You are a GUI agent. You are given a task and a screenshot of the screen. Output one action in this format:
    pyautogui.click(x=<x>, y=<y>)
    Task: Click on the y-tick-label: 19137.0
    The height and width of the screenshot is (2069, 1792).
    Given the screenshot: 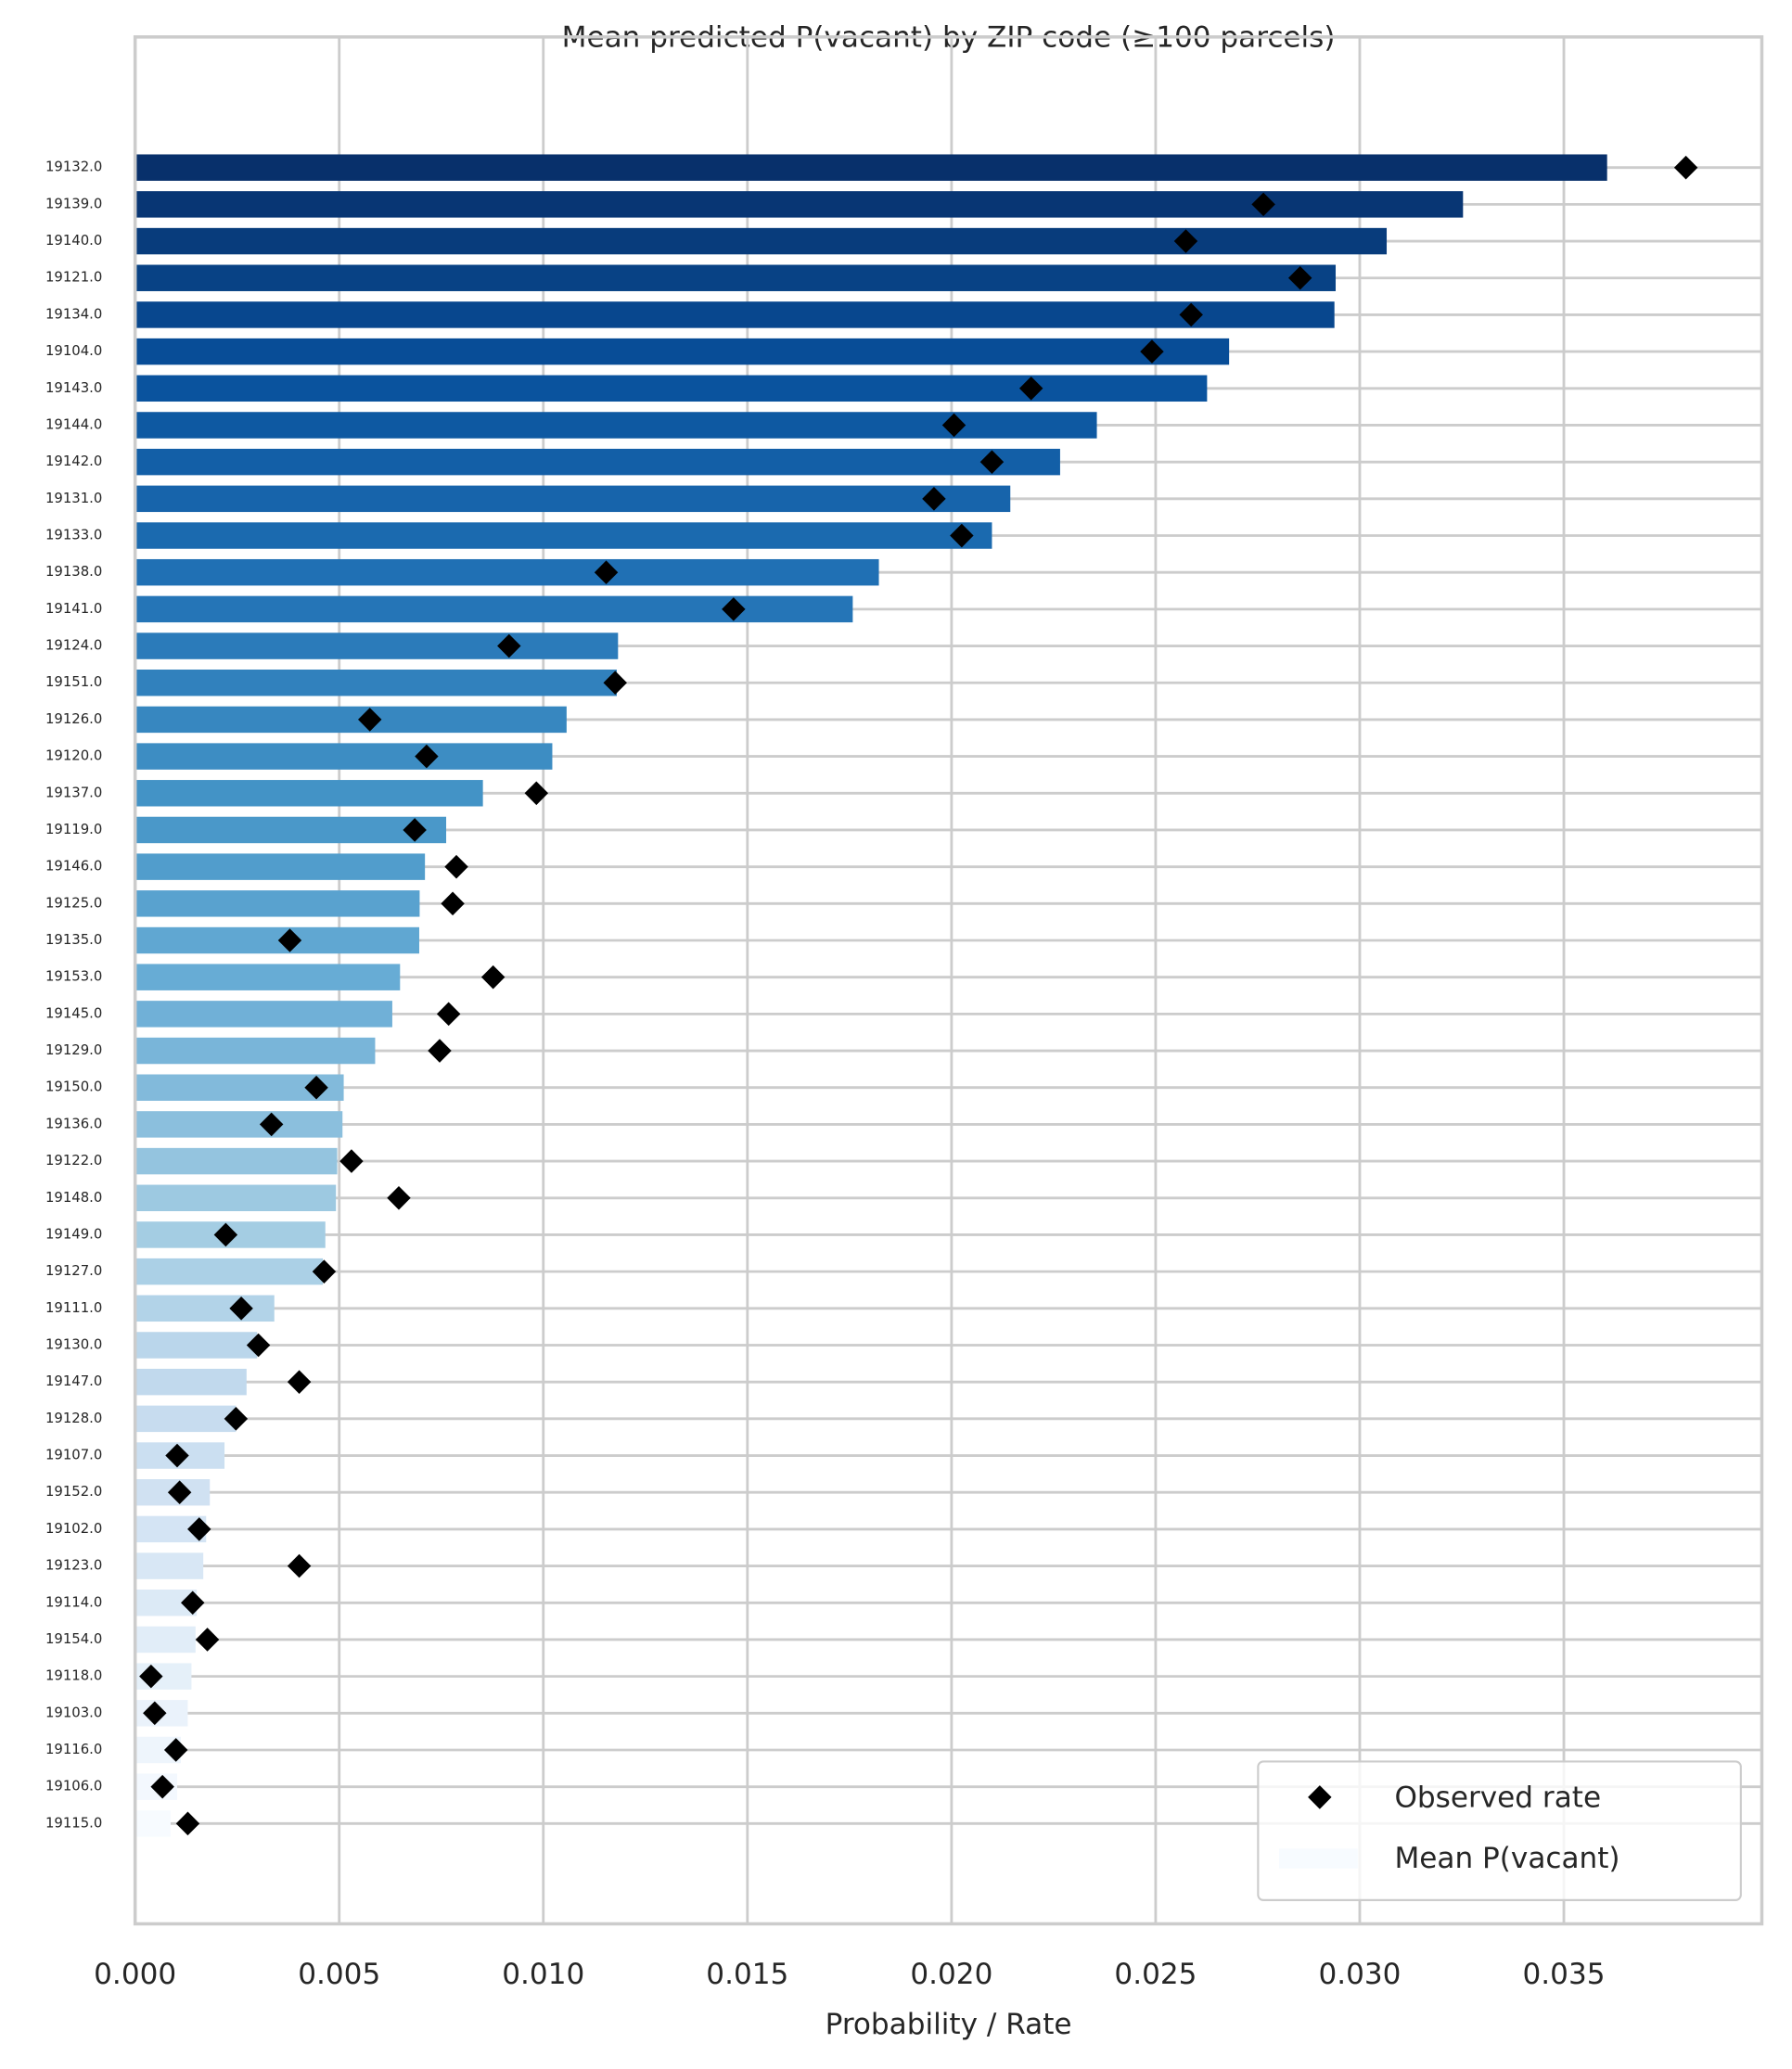 What is the action you would take?
    pyautogui.click(x=73, y=792)
    